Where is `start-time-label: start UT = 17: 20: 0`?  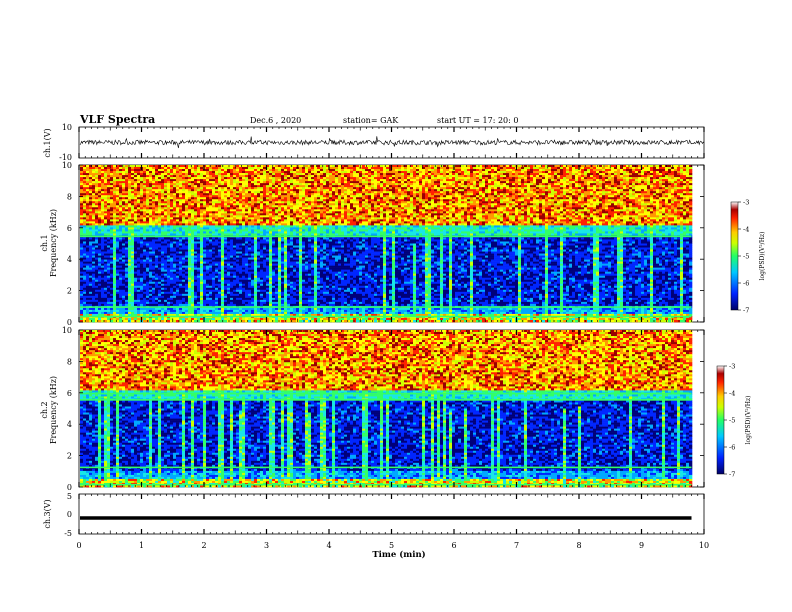
start-time-label: start UT = 17: 20: 0 is located at coordinates (477, 120).